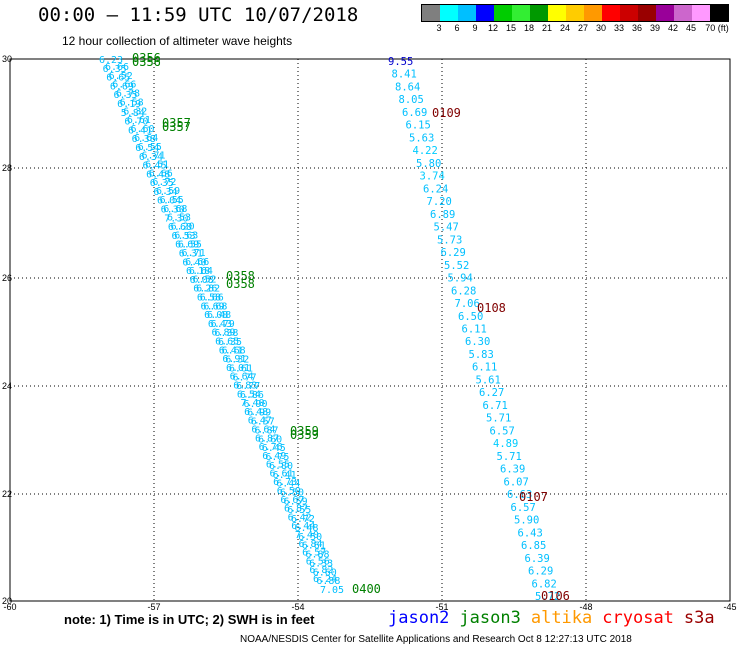  I want to click on satellite-legend: jason2 jason3 altika cryosat s3a, so click(556, 618).